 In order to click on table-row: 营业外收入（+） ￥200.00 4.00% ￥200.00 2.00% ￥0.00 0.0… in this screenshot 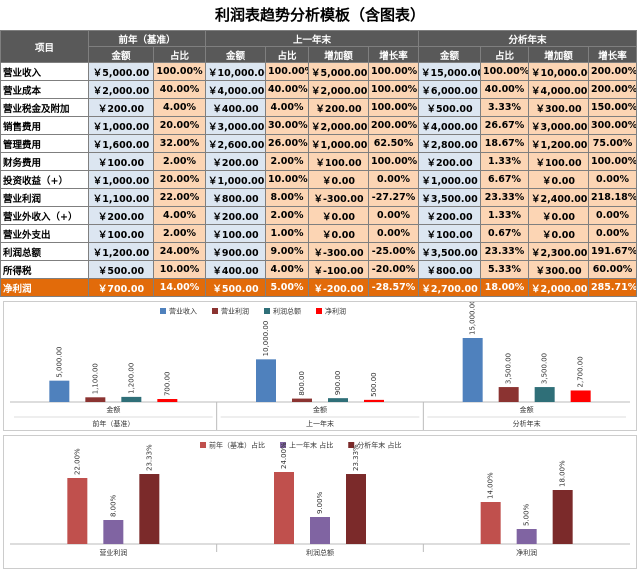, I will do `click(319, 215)`.